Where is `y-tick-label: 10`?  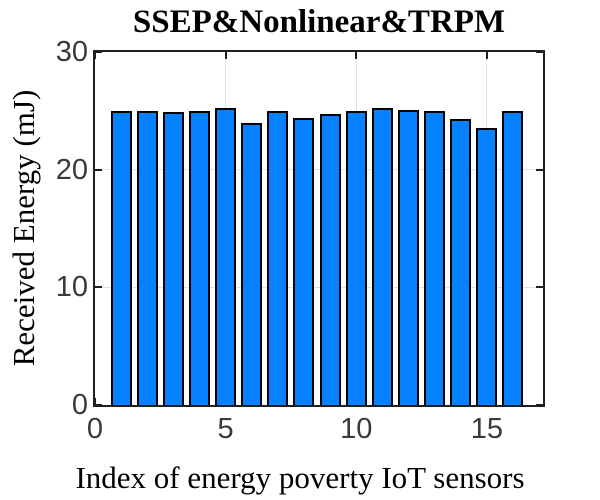
y-tick-label: 10 is located at coordinates (71, 287).